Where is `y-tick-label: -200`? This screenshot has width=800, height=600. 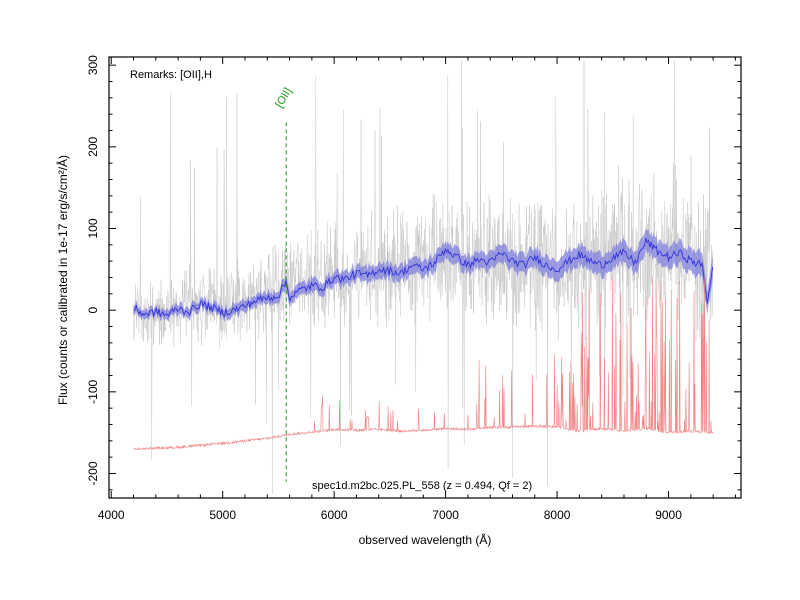
y-tick-label: -200 is located at coordinates (93, 473).